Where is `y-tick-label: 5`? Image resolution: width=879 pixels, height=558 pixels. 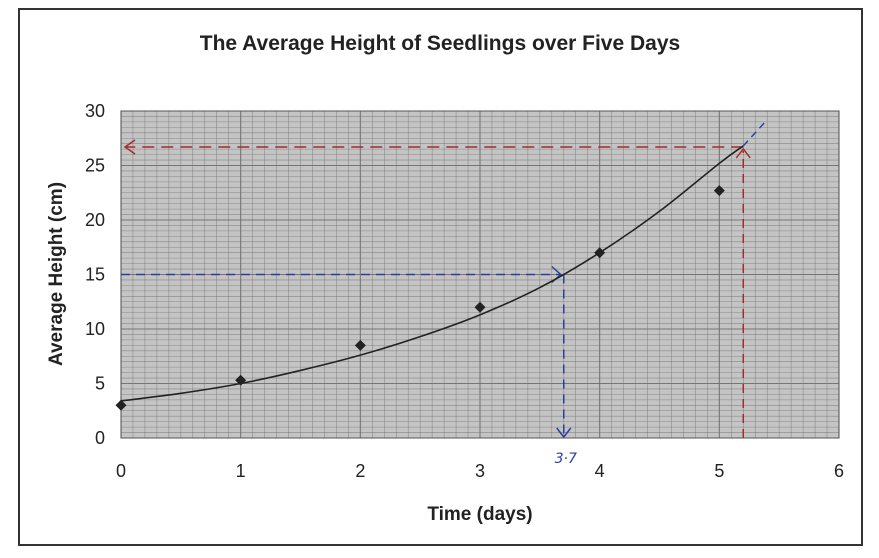 y-tick-label: 5 is located at coordinates (100, 384).